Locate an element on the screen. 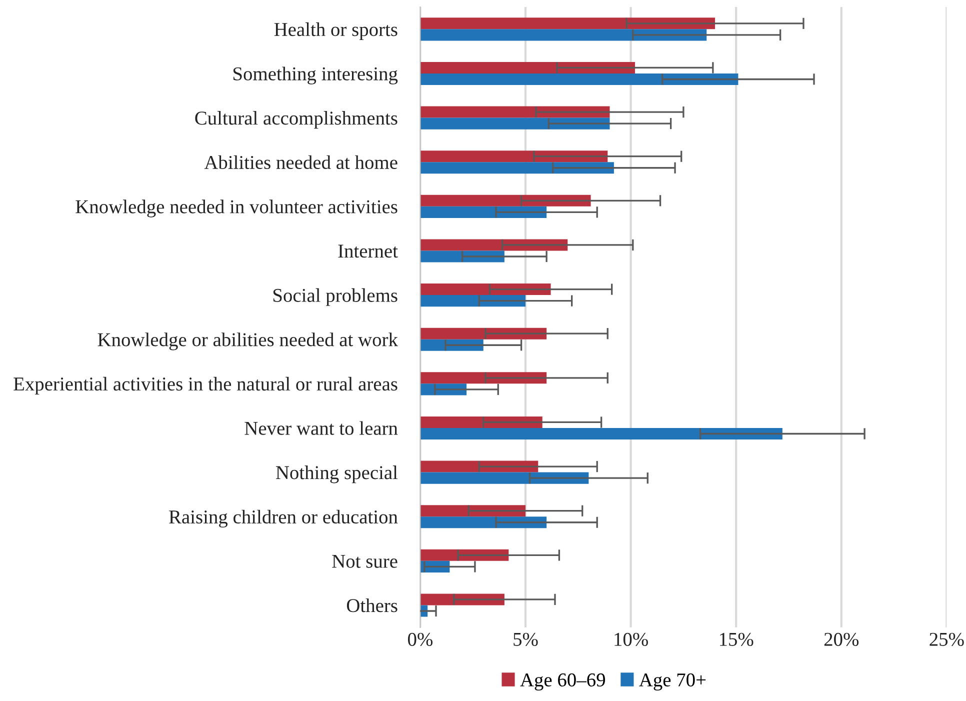 Image resolution: width=966 pixels, height=701 pixels. x-tick-label: 0% is located at coordinates (420, 639).